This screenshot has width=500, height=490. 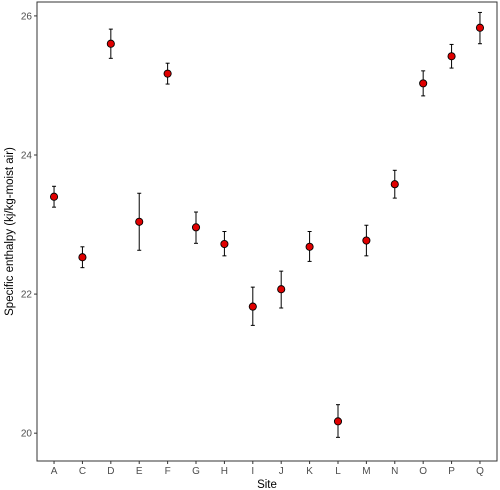 I want to click on y-tick-label: 20, so click(x=27, y=434).